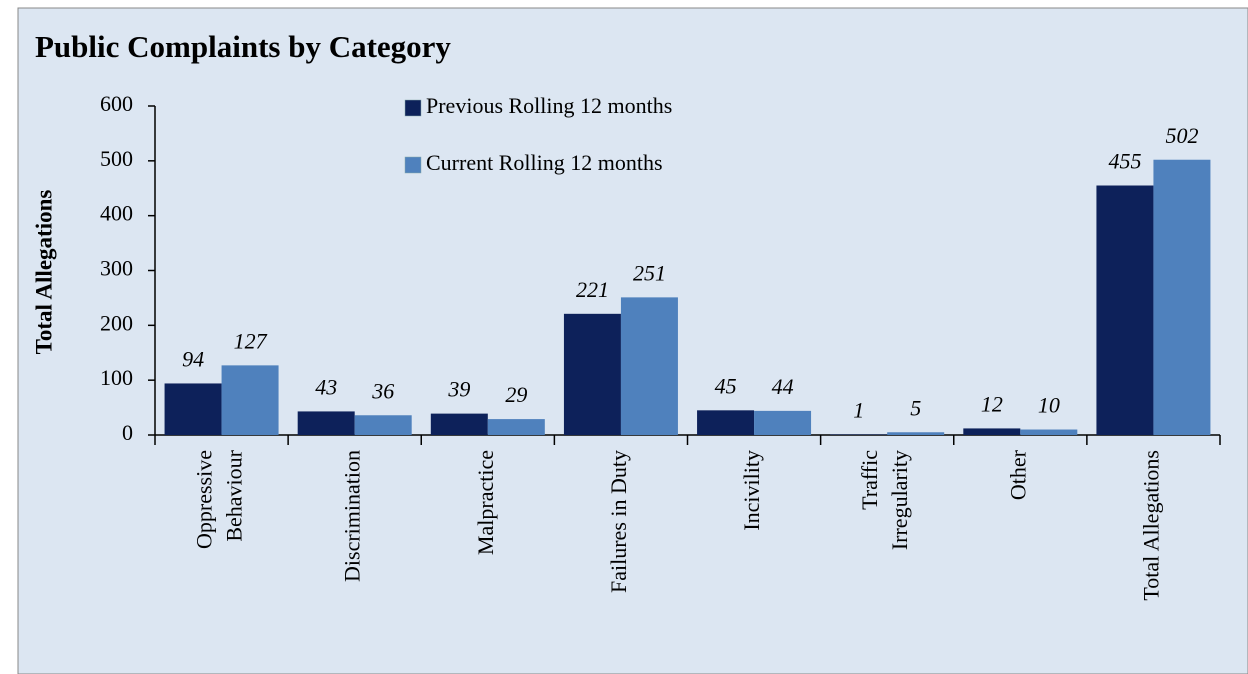 The image size is (1248, 674). I want to click on x-tick-label: Discrimination, so click(352, 516).